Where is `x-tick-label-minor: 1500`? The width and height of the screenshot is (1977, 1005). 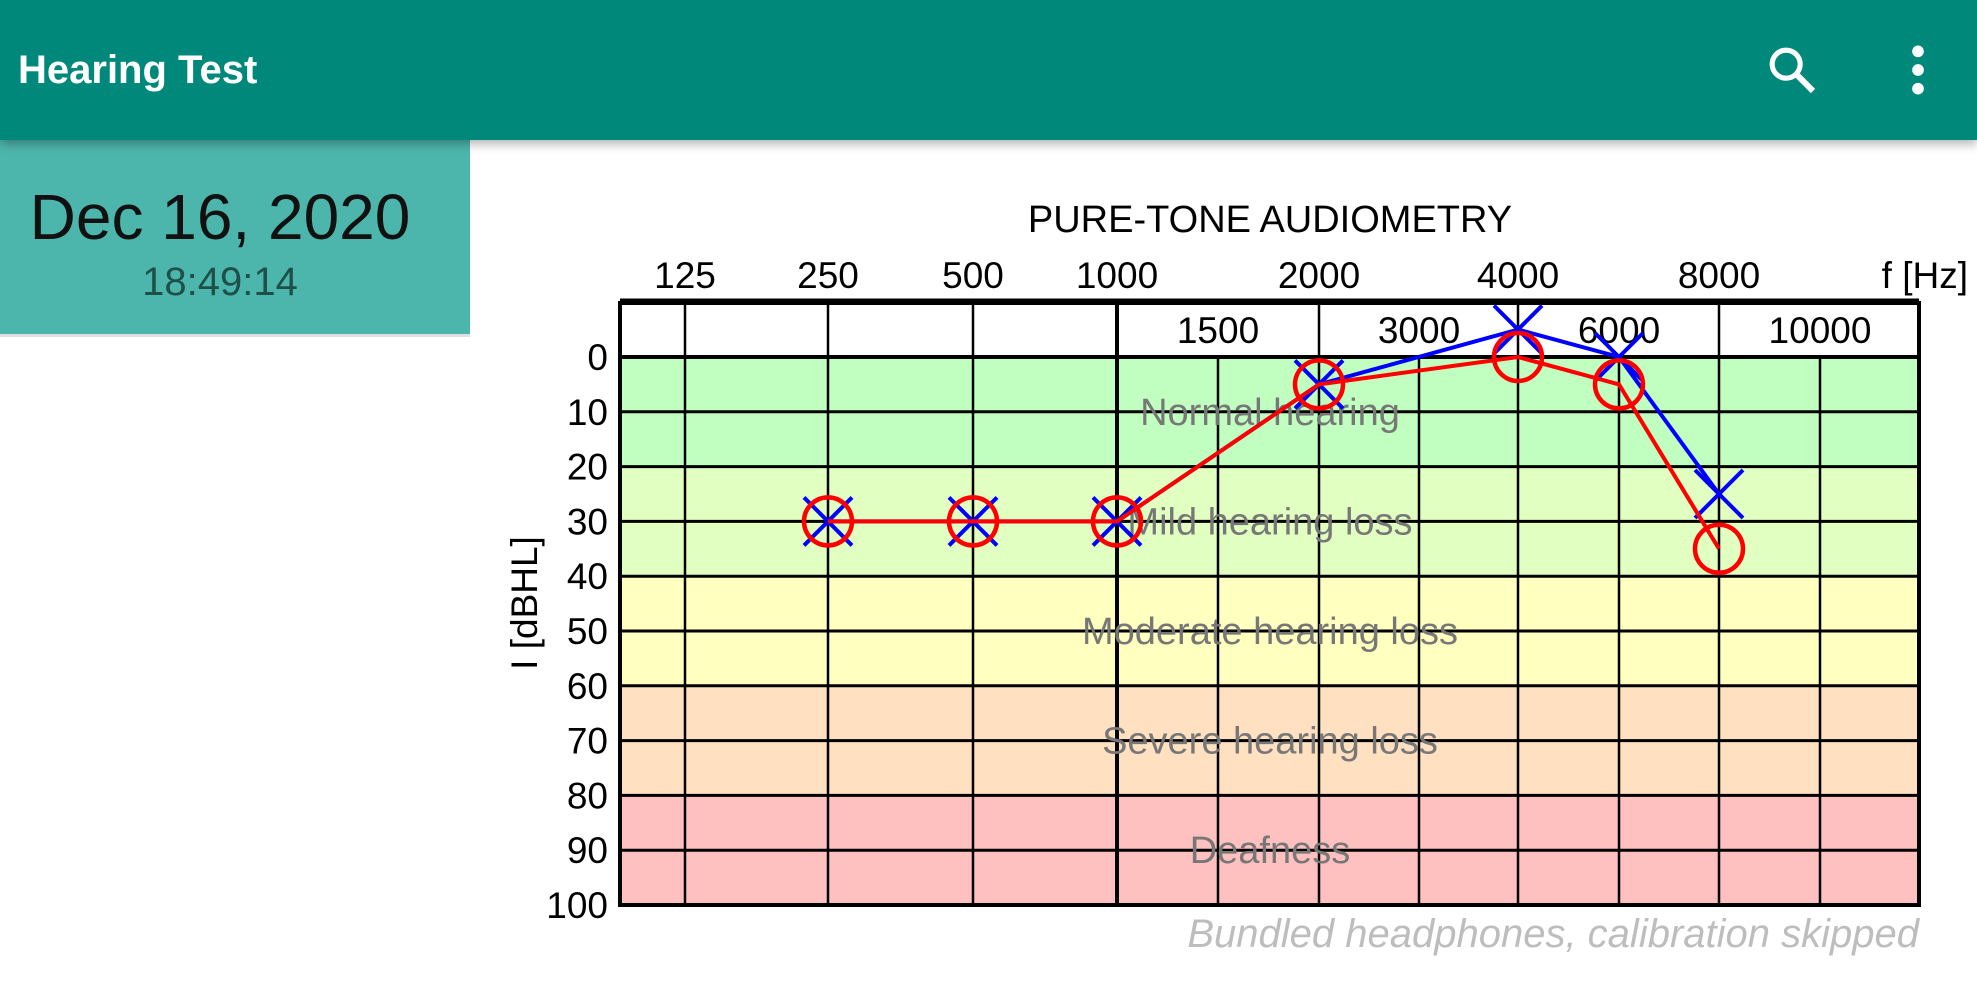 x-tick-label-minor: 1500 is located at coordinates (1218, 330).